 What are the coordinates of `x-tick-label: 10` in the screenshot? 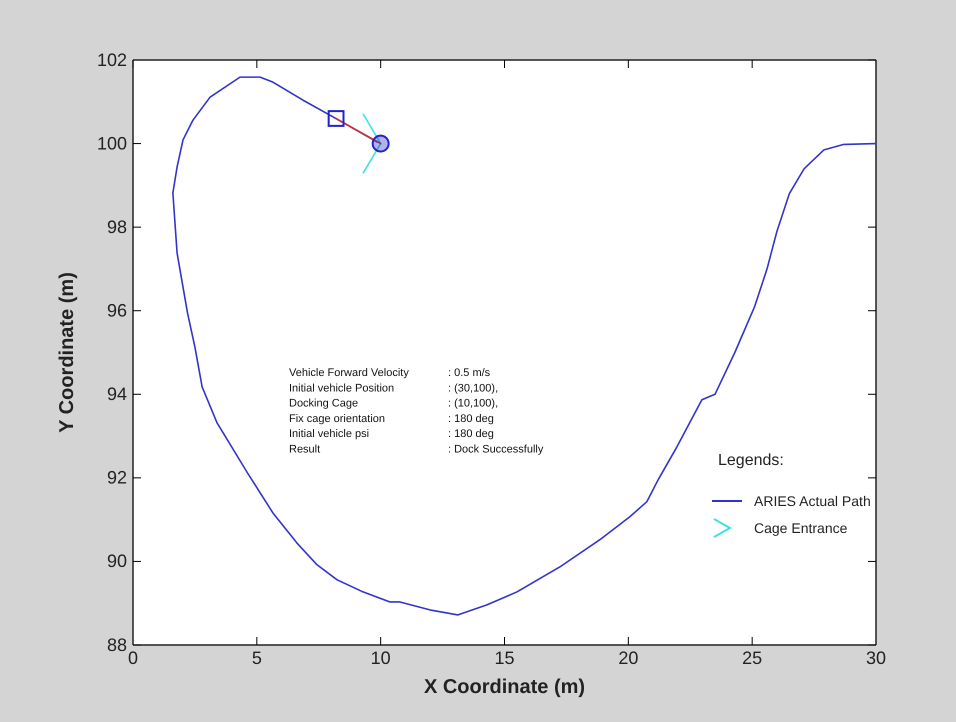 It's located at (380, 658).